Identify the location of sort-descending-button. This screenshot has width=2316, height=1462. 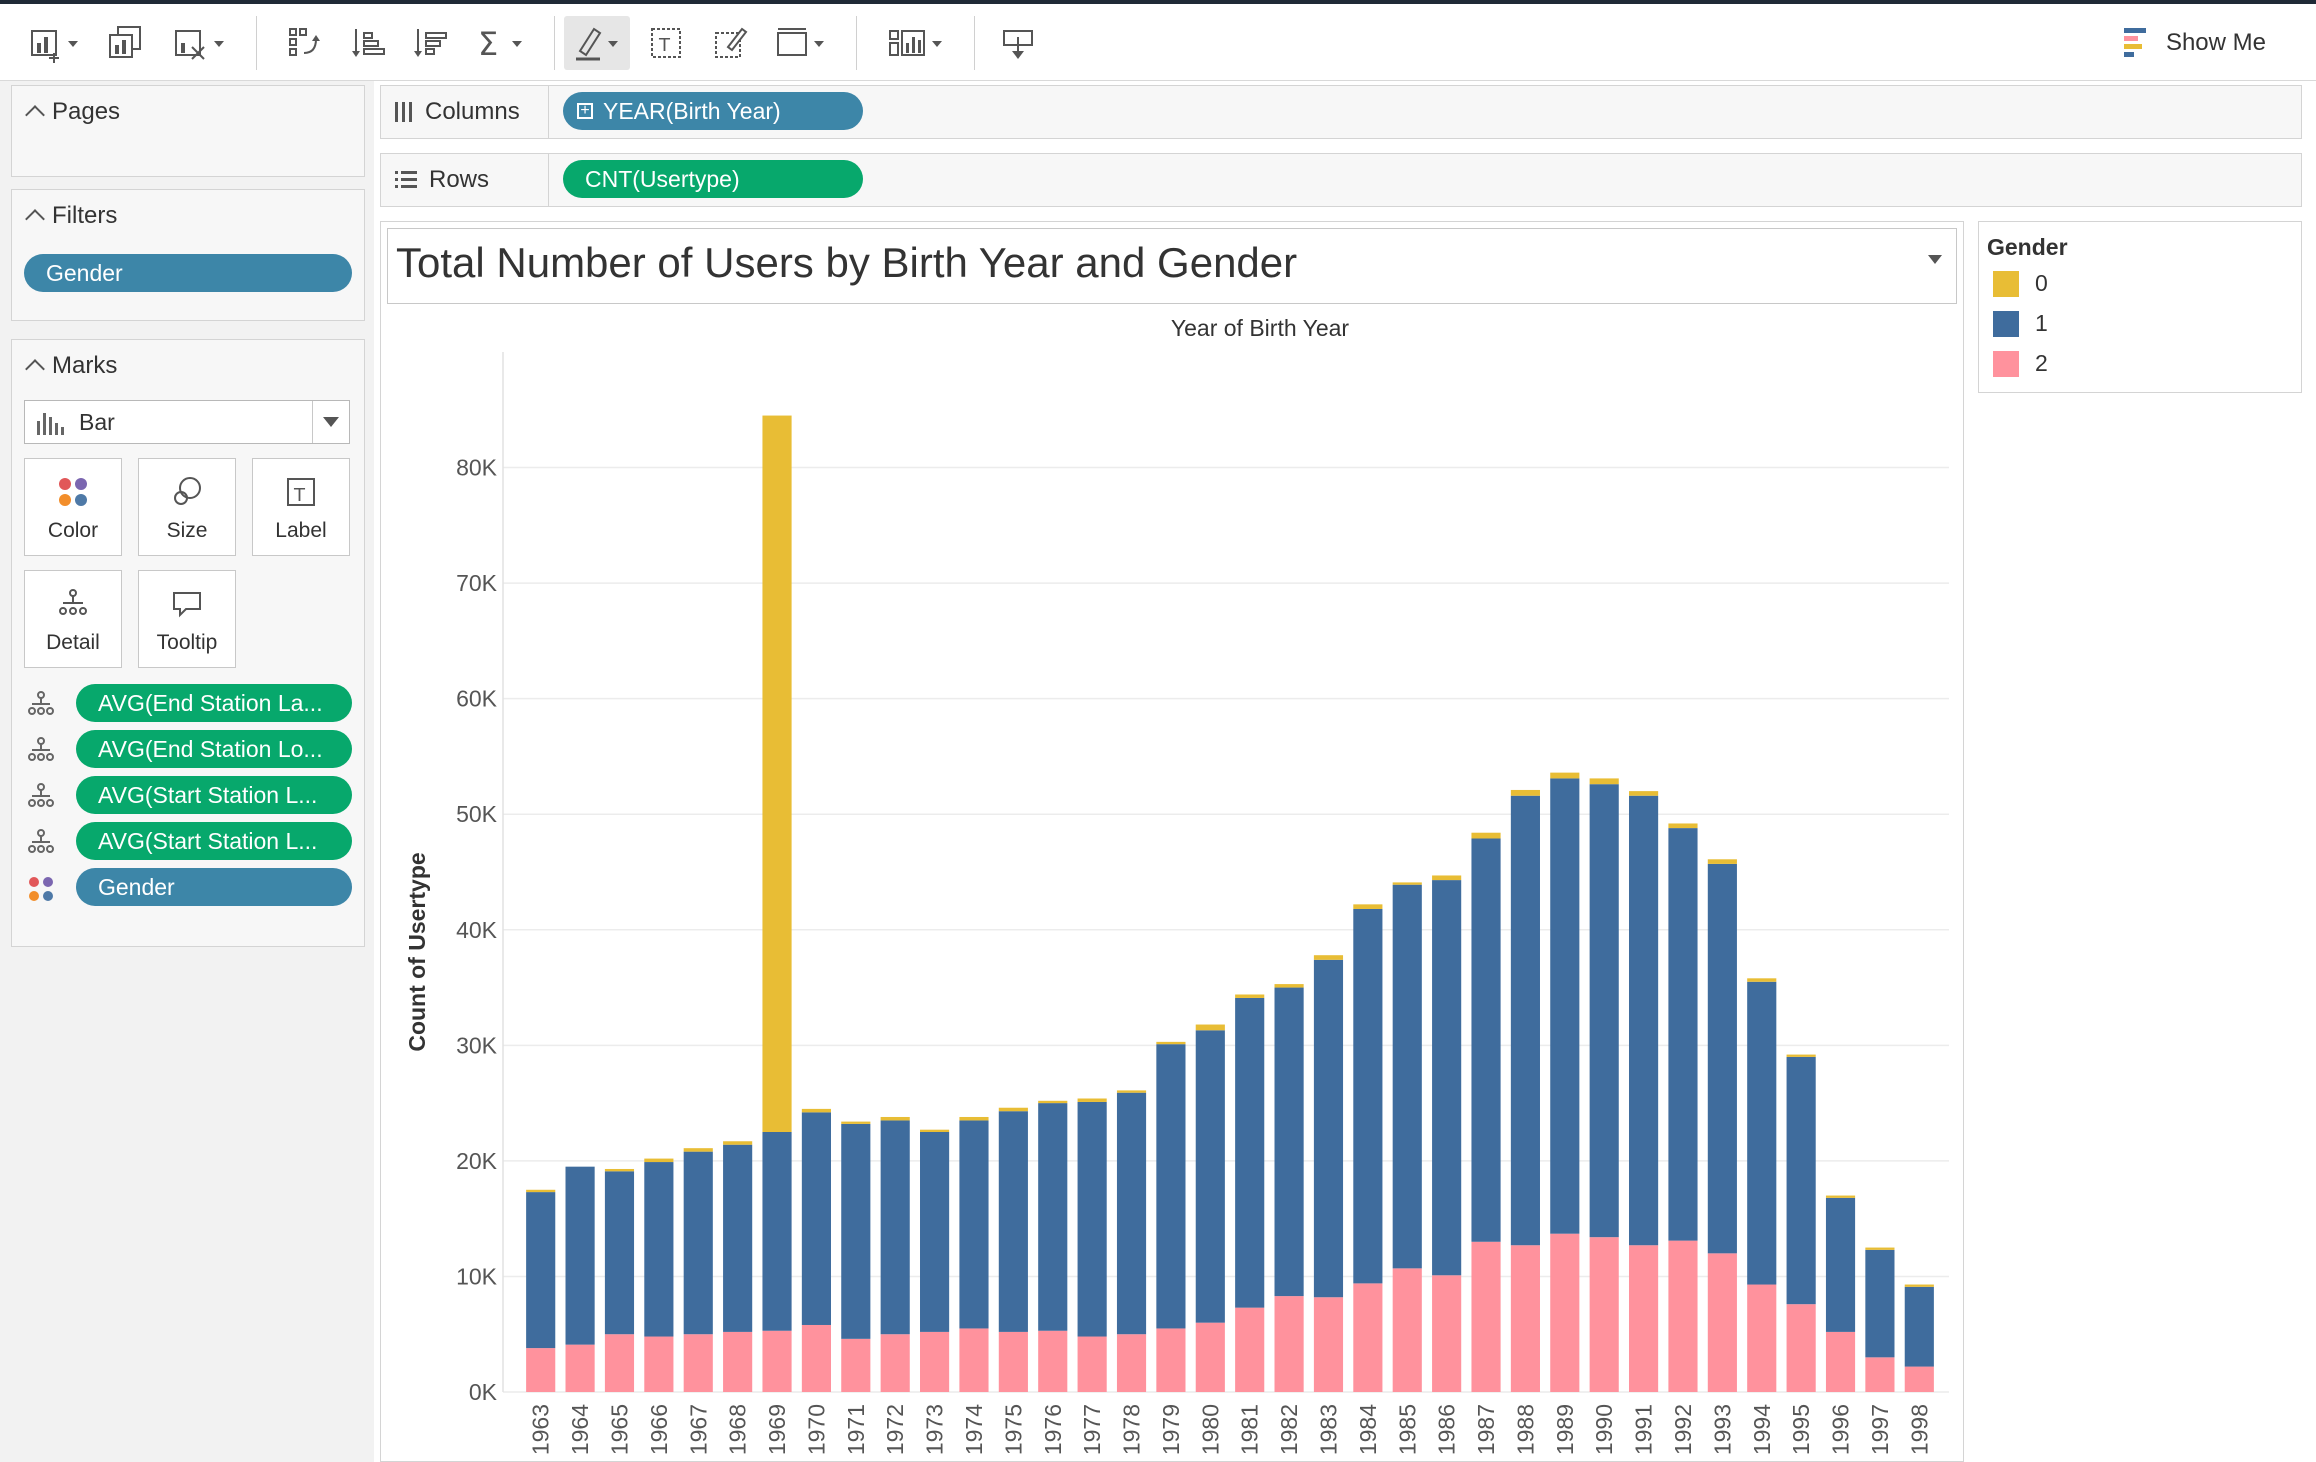
(430, 43).